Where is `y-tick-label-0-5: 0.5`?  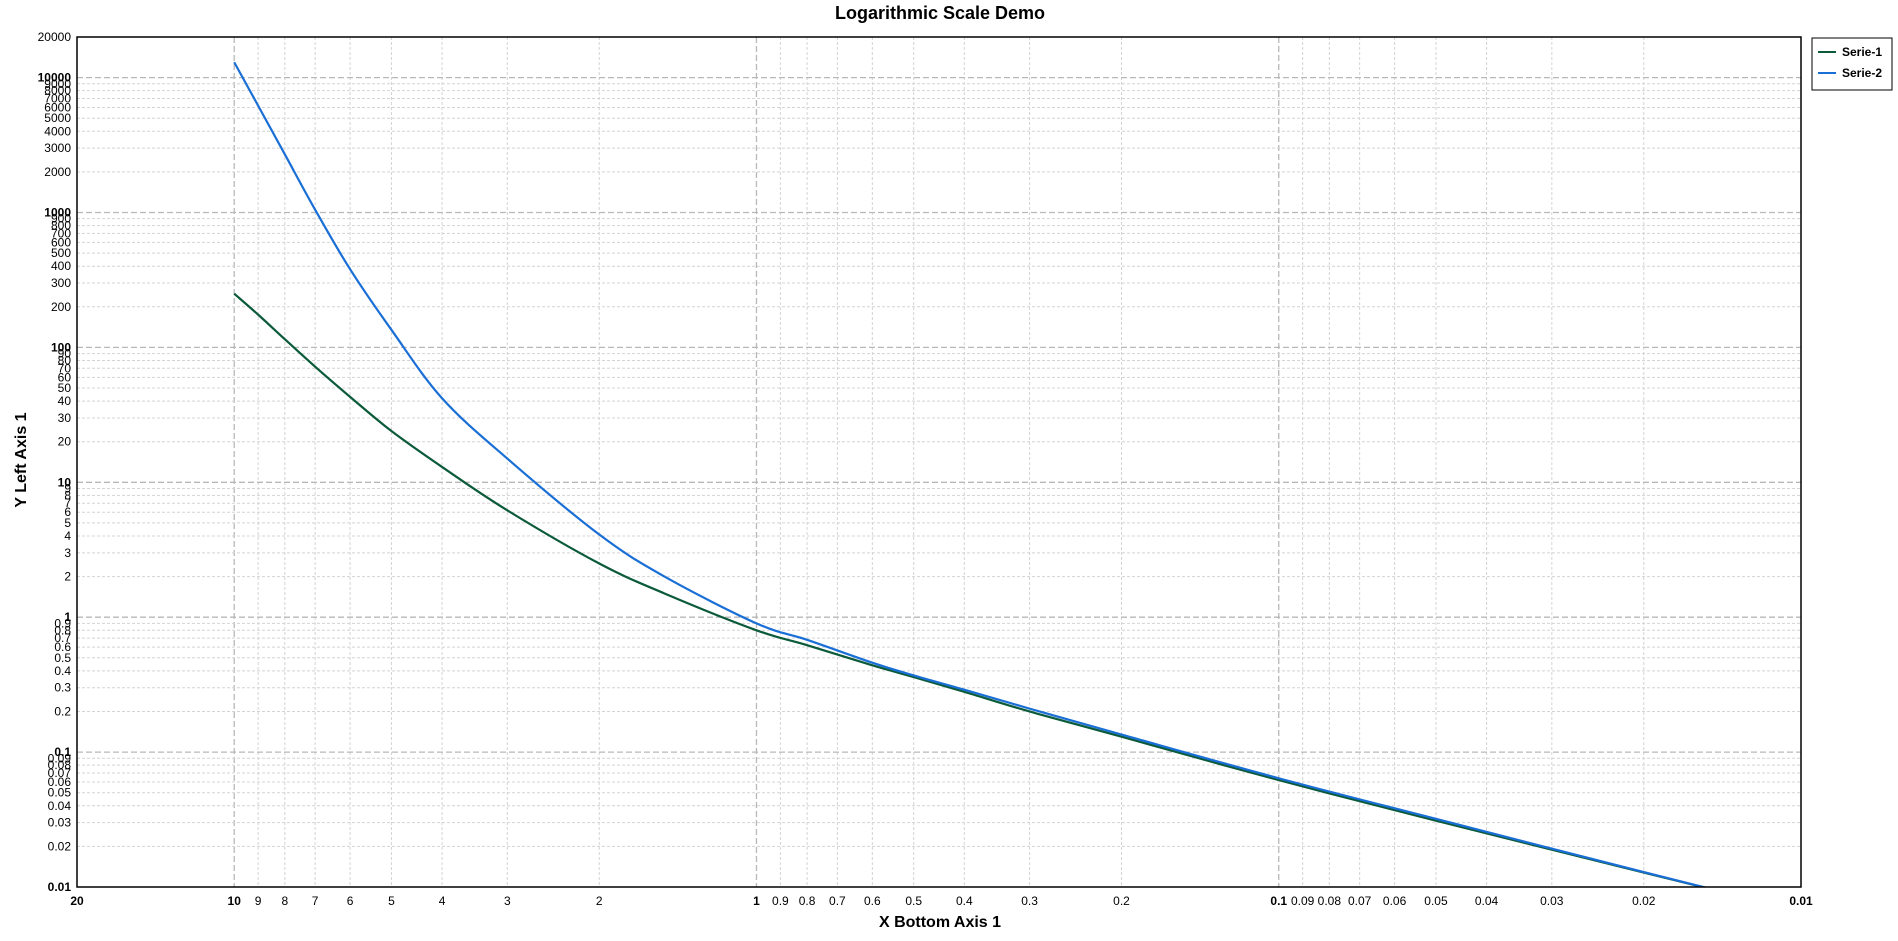 y-tick-label-0-5: 0.5 is located at coordinates (62, 658).